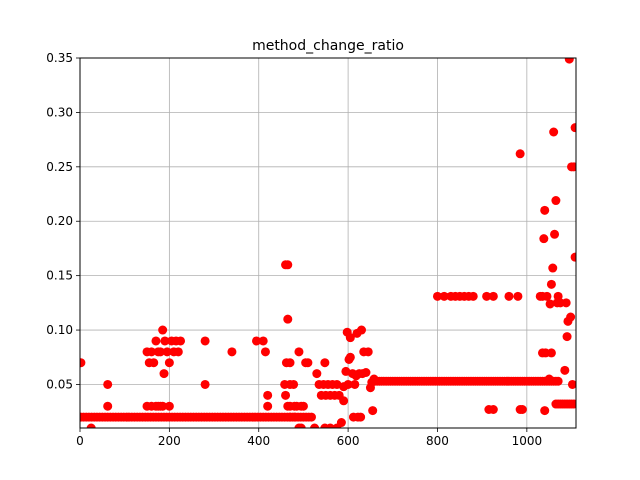  I want to click on y-tick-label: 0.30, so click(59, 112).